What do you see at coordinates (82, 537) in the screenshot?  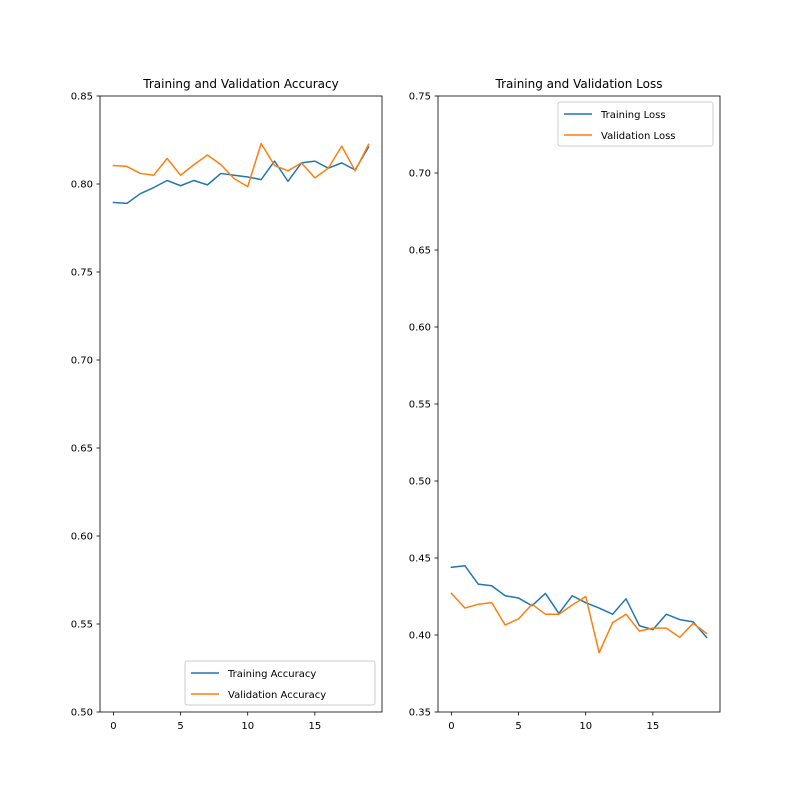 I see `accuracy-y-tick-label: 0.60` at bounding box center [82, 537].